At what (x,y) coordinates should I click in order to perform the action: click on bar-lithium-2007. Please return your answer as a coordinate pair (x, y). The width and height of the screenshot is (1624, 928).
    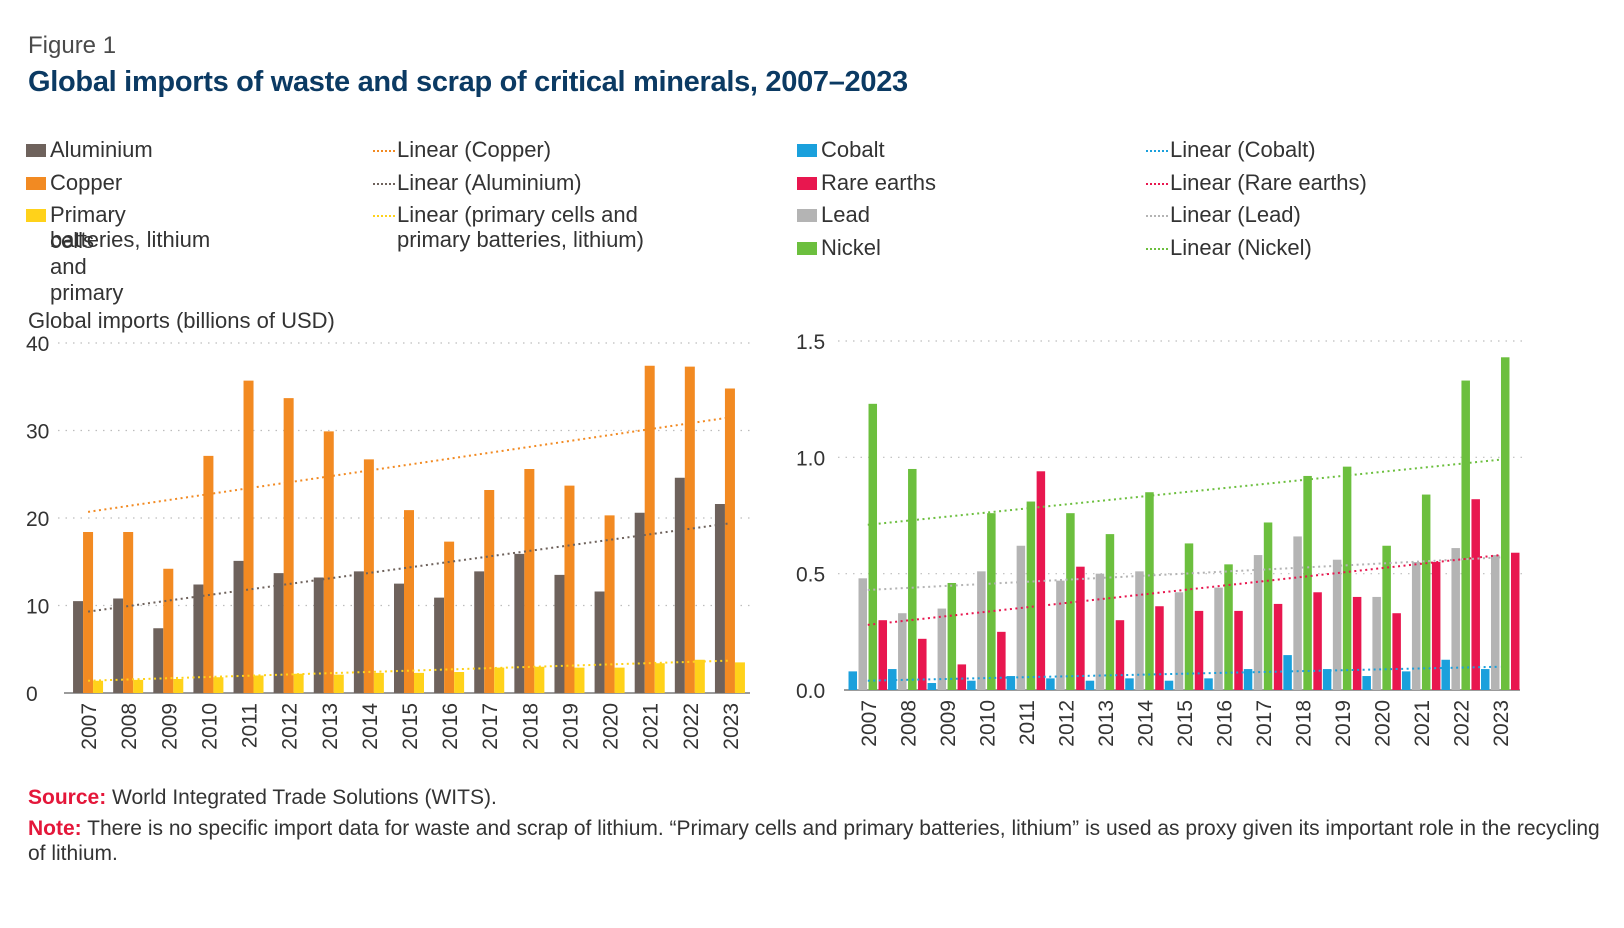
    Looking at the image, I should click on (98, 686).